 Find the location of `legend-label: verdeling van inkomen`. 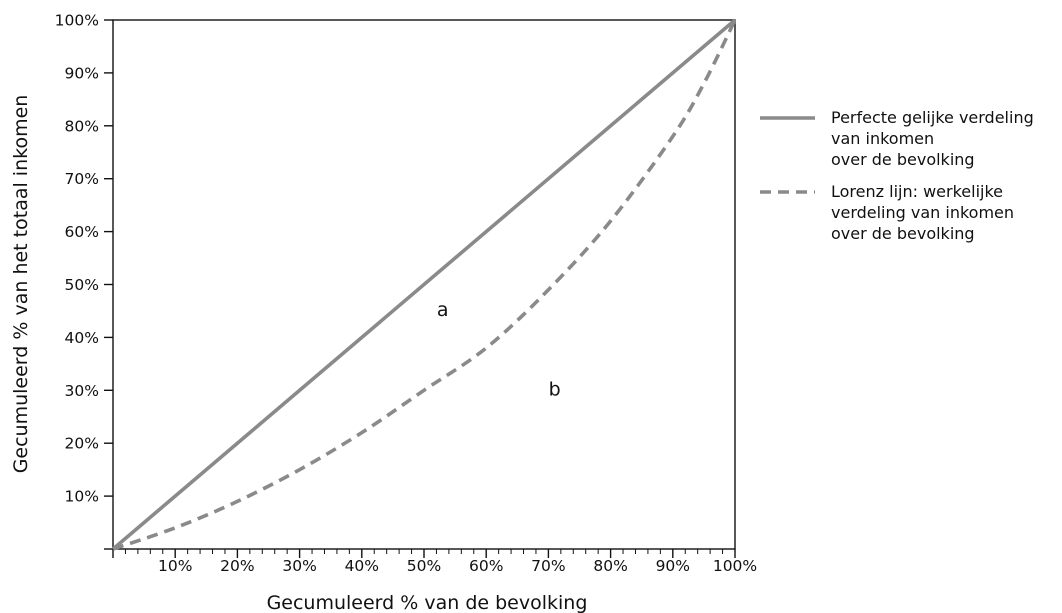

legend-label: verdeling van inkomen is located at coordinates (922, 212).